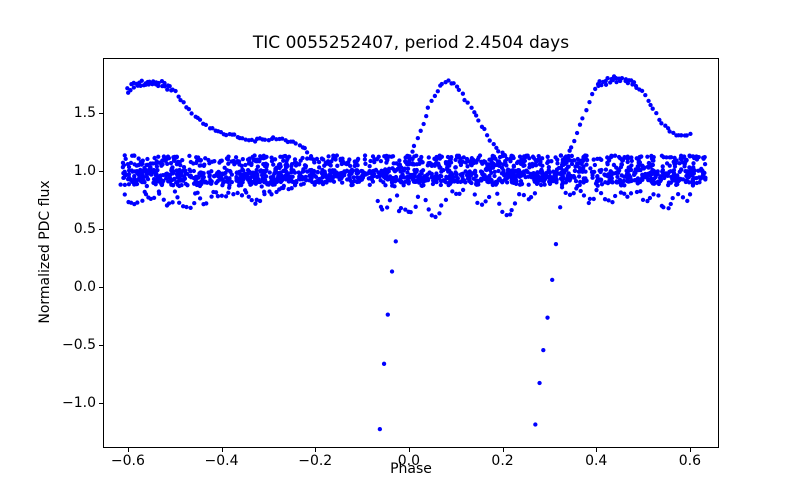 The width and height of the screenshot is (800, 500). Describe the element at coordinates (315, 461) in the screenshot. I see `x-tick-label: −0.2` at that location.